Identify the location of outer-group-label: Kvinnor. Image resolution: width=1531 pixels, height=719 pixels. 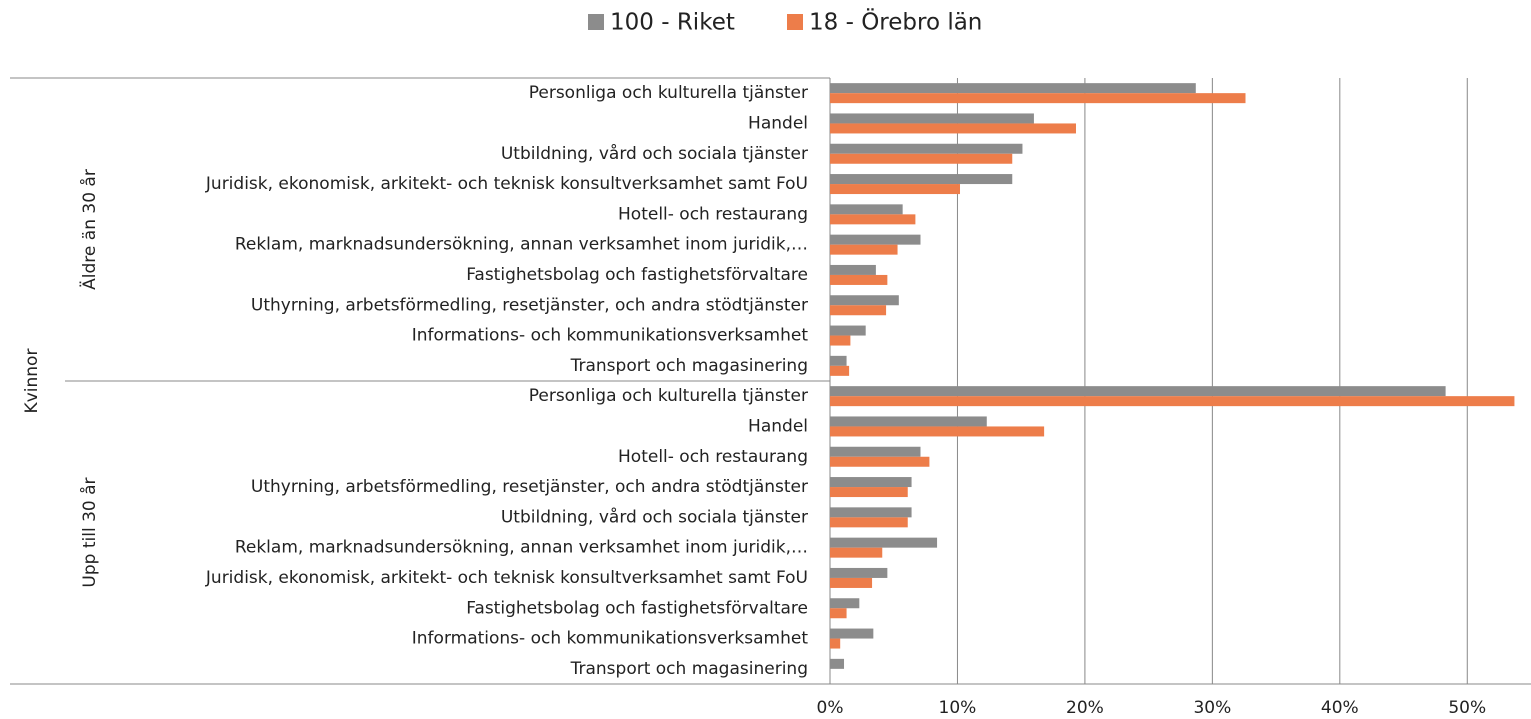
(32, 381).